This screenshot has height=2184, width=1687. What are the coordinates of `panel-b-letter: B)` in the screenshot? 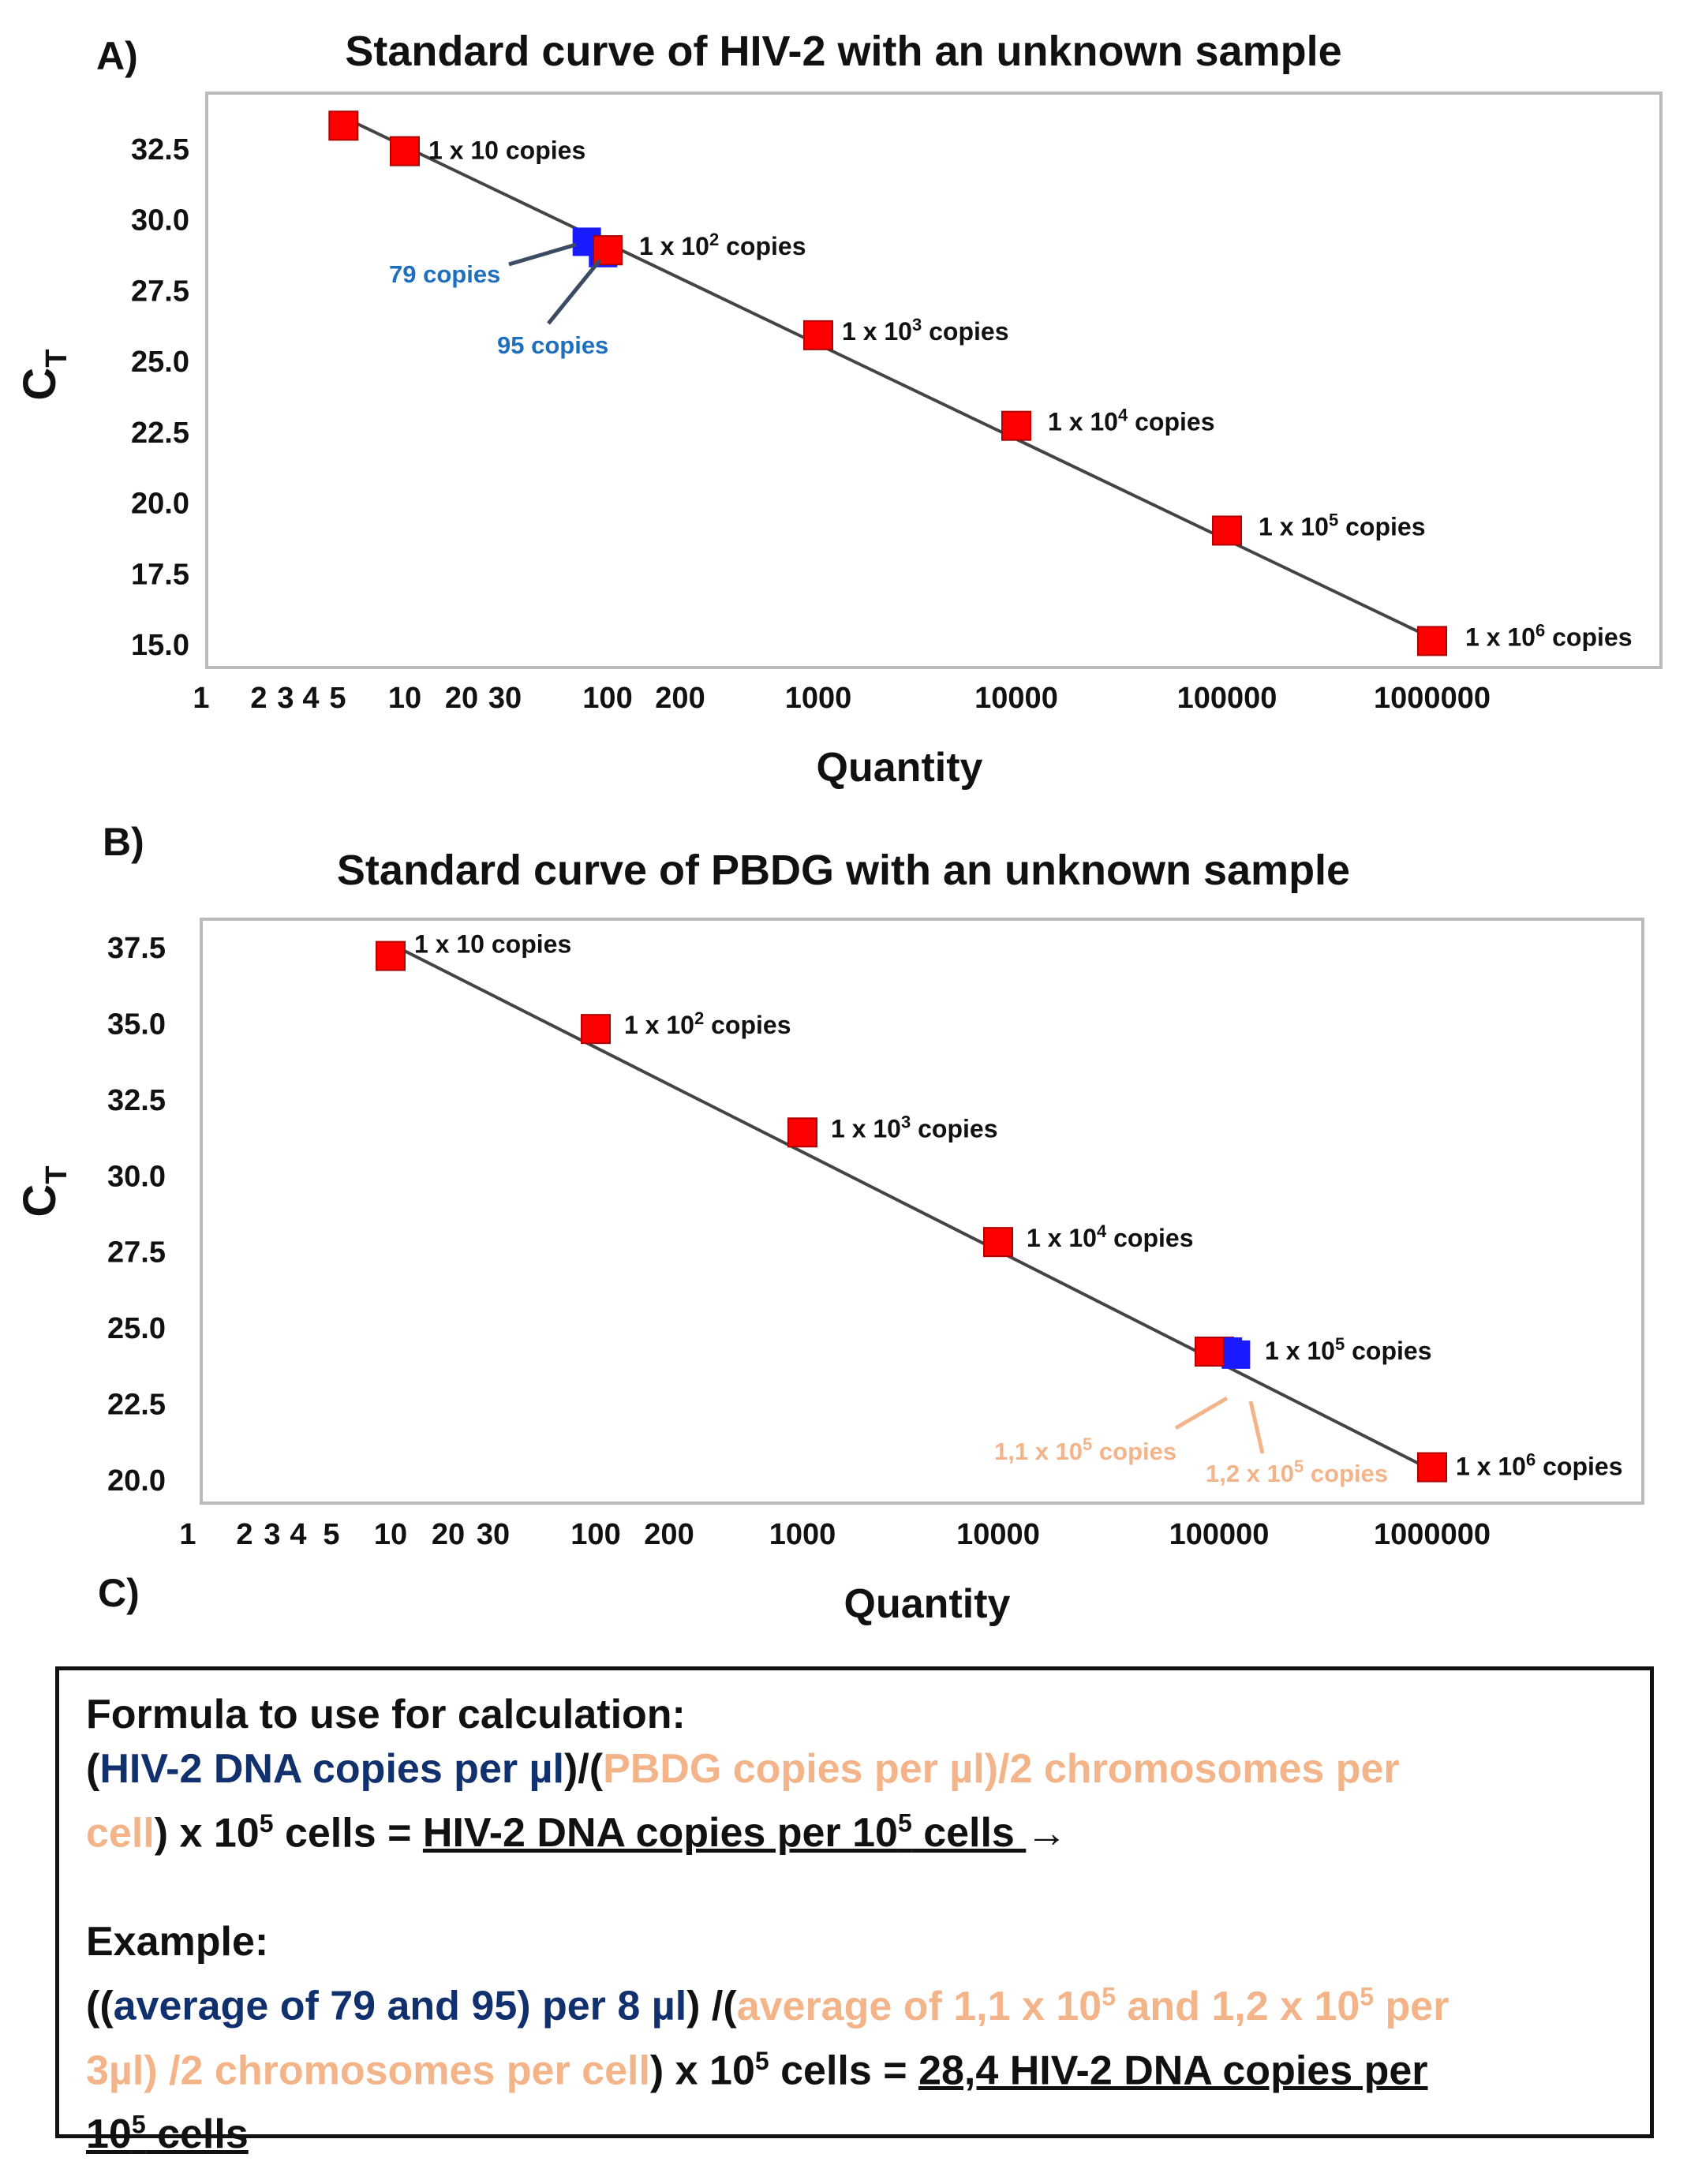 It's located at (124, 842).